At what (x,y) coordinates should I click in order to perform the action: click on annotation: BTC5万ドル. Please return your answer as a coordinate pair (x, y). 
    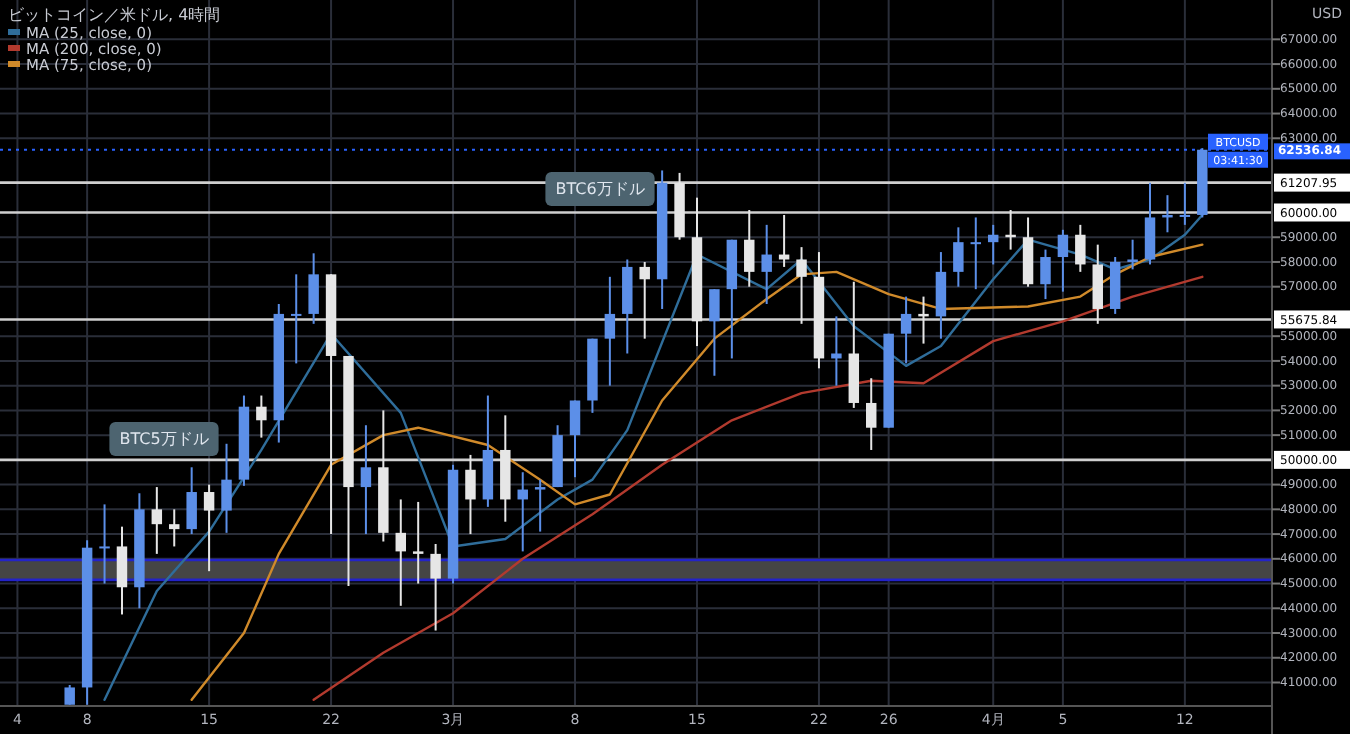
    Looking at the image, I should click on (164, 439).